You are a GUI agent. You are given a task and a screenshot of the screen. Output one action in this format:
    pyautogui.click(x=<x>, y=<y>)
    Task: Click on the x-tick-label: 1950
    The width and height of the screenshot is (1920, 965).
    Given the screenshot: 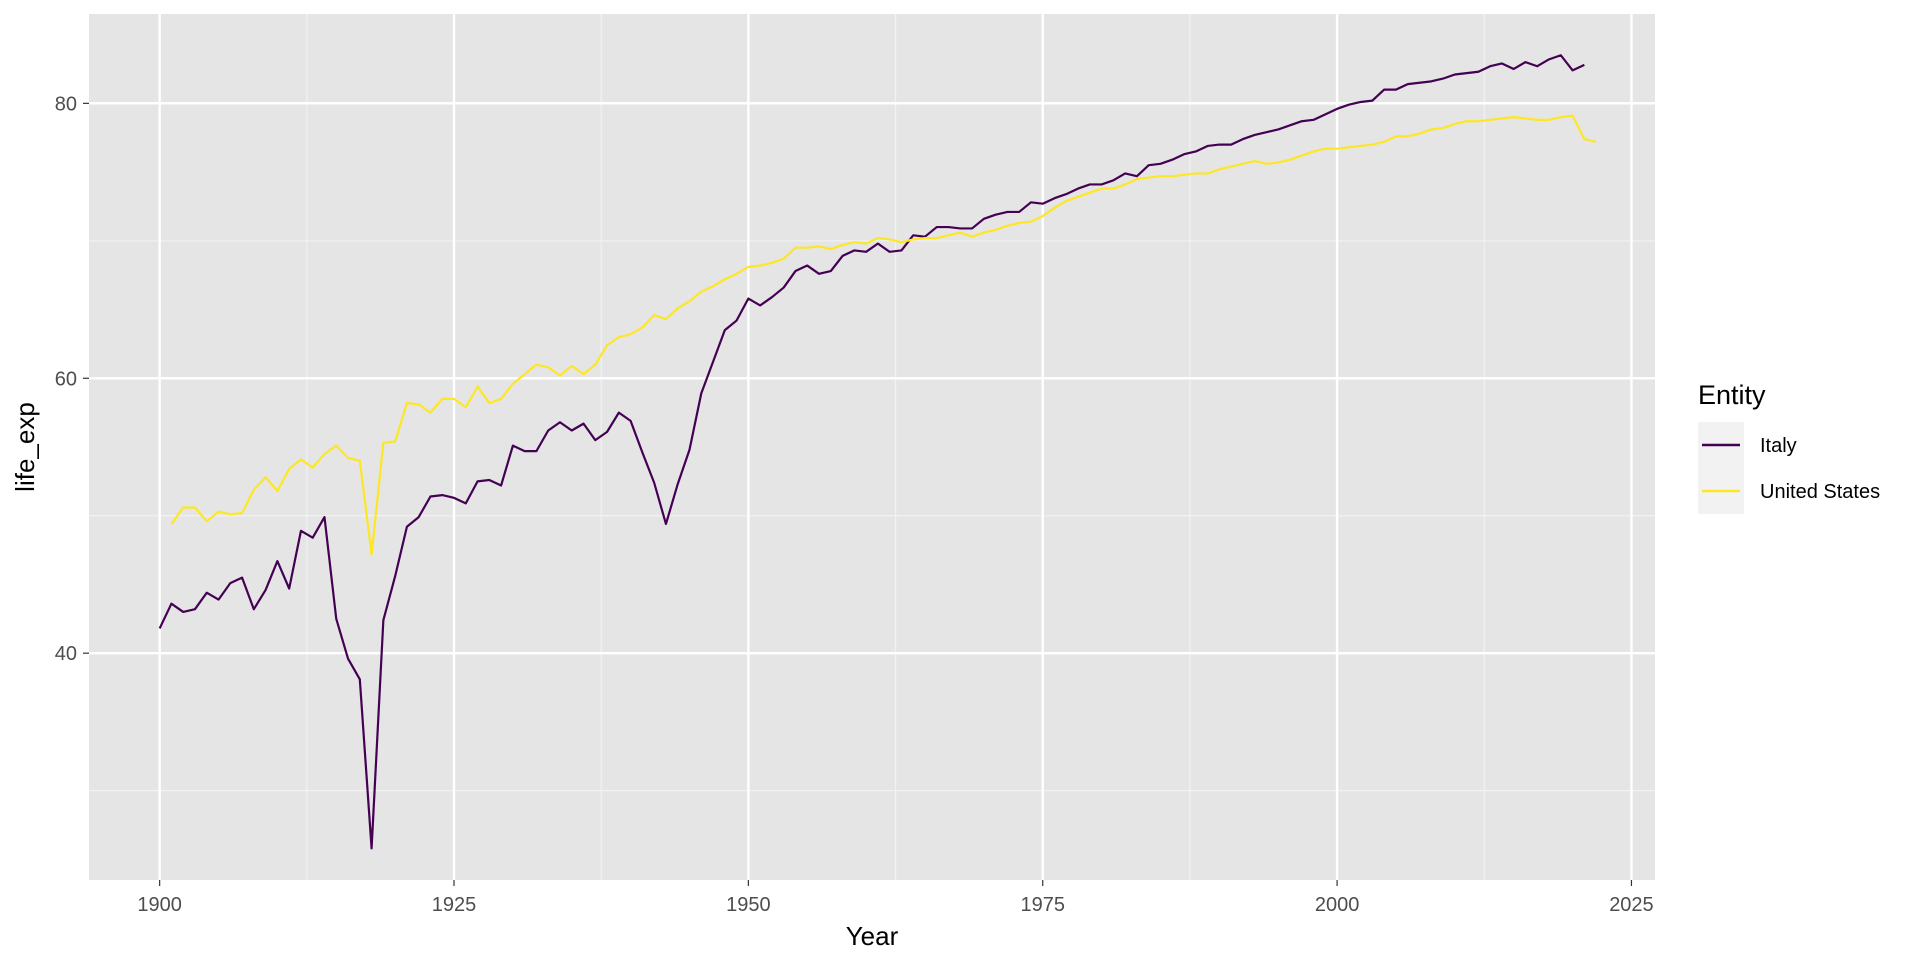 What is the action you would take?
    pyautogui.click(x=748, y=905)
    